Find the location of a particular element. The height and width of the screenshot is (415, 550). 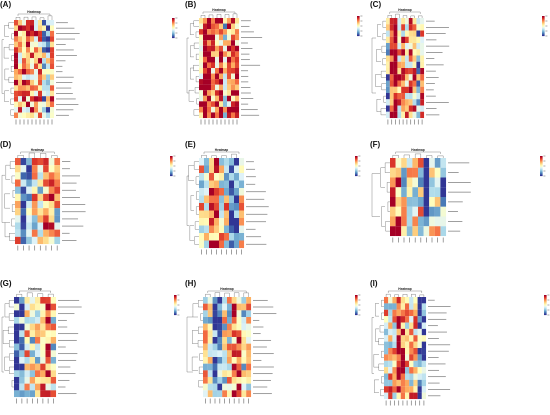

column-dendrogram is located at coordinates (227, 293).